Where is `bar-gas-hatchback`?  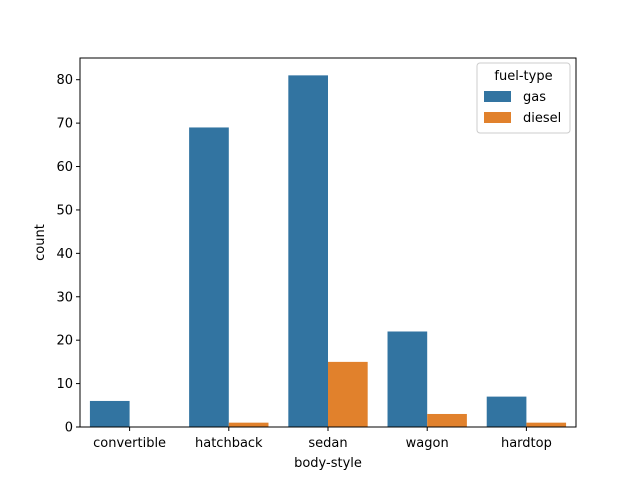 bar-gas-hatchback is located at coordinates (209, 277).